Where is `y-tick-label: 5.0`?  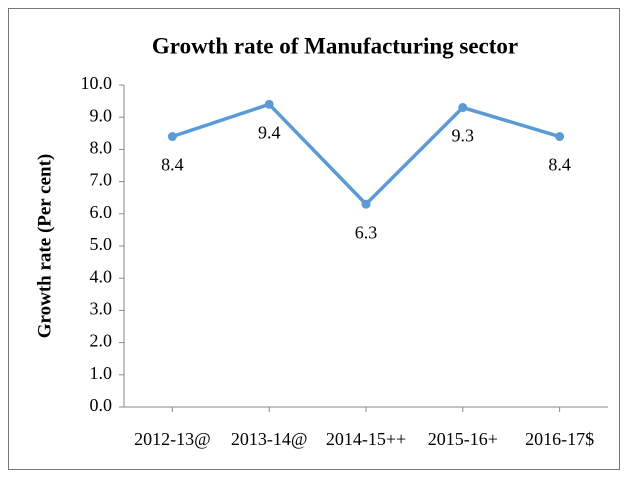 y-tick-label: 5.0 is located at coordinates (101, 244).